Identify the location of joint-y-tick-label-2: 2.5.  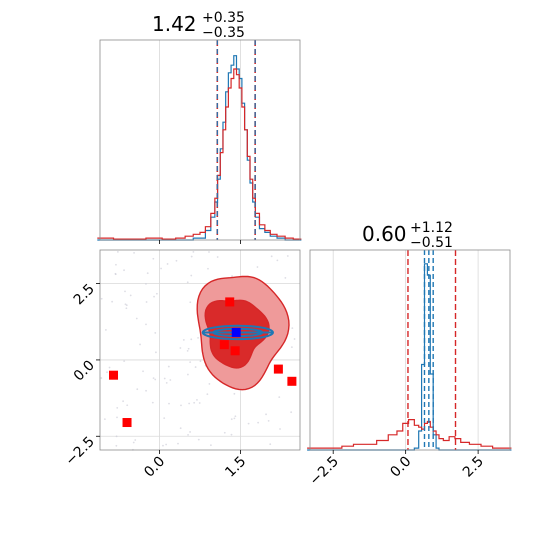
(84, 294).